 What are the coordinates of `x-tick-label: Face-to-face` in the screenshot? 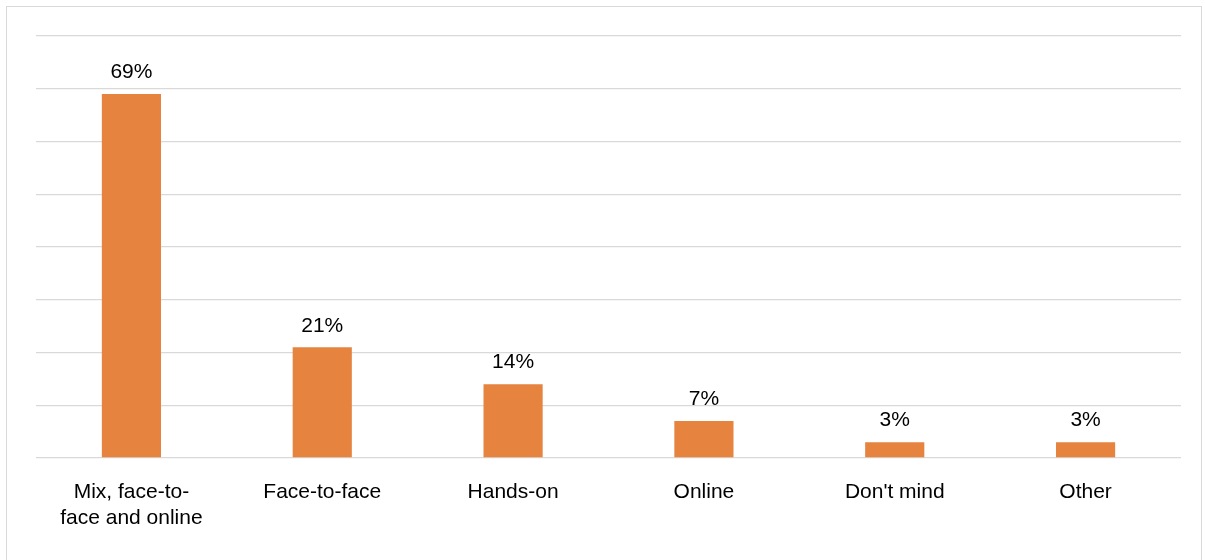 It's located at (322, 491).